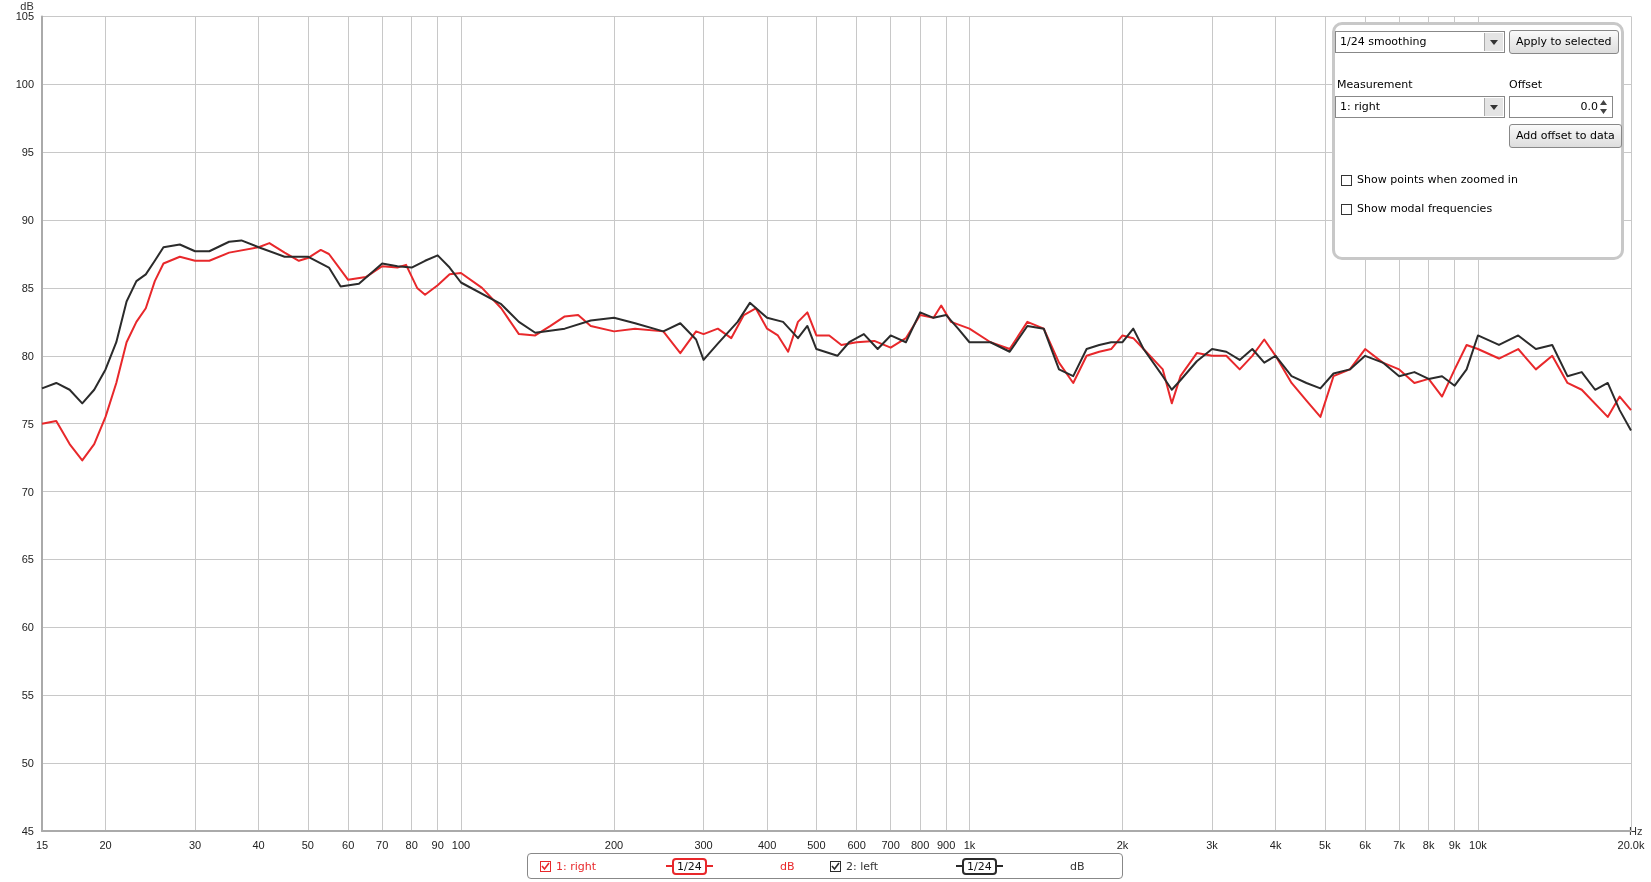  Describe the element at coordinates (816, 844) in the screenshot. I see `x-tick-label: 500` at that location.